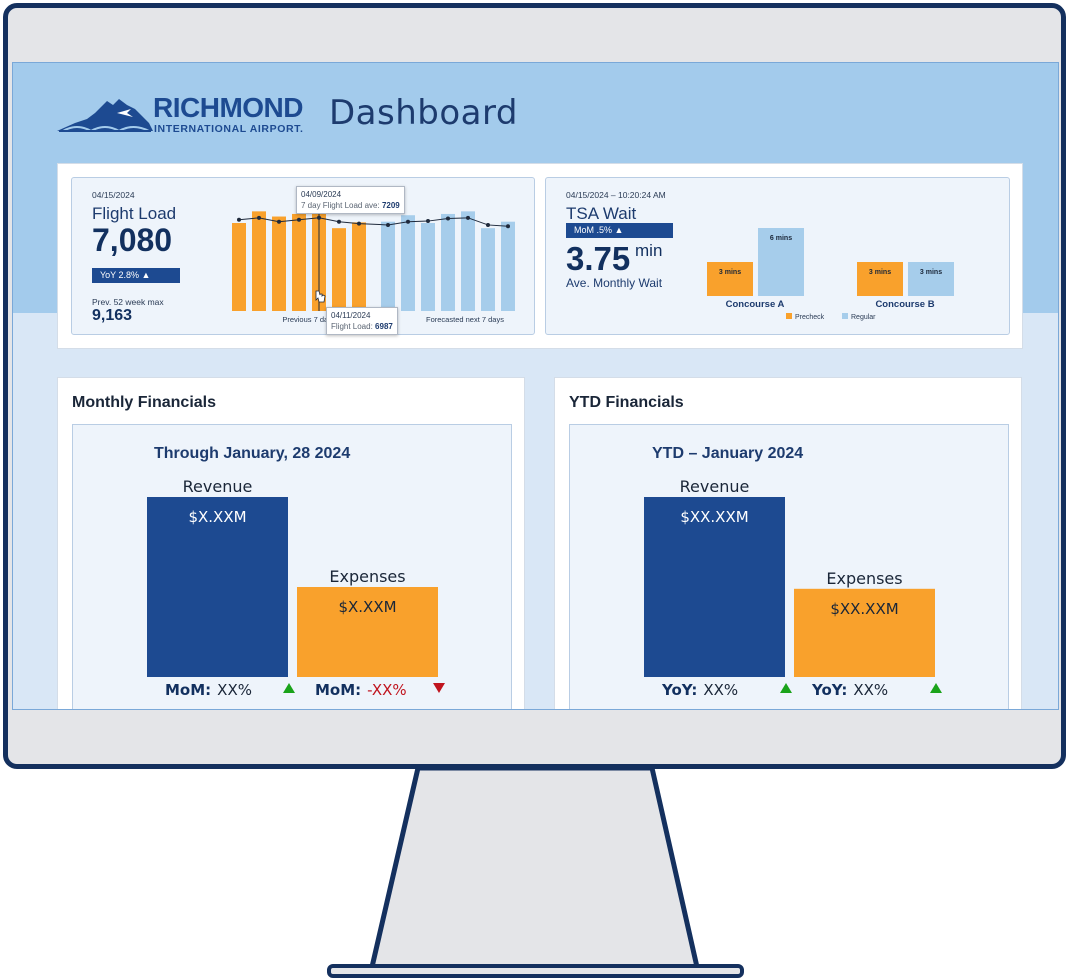 This screenshot has height=980, width=1069. I want to click on financial-value-label: $XX.XXM, so click(864, 609).